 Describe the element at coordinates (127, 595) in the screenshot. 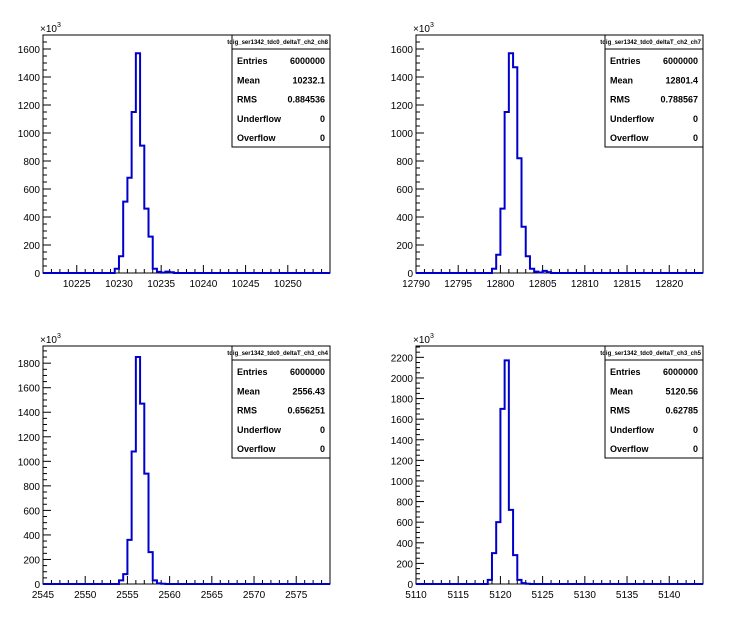

I see `x-tick-label: 2555` at that location.